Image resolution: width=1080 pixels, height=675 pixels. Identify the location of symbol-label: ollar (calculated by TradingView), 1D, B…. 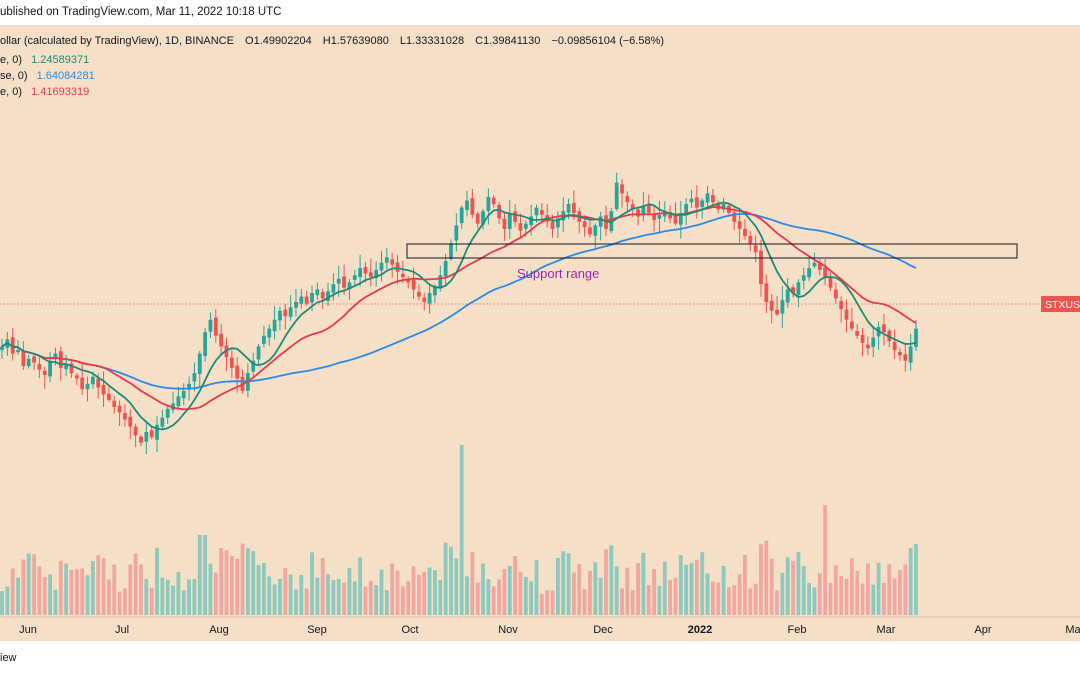
(117, 41).